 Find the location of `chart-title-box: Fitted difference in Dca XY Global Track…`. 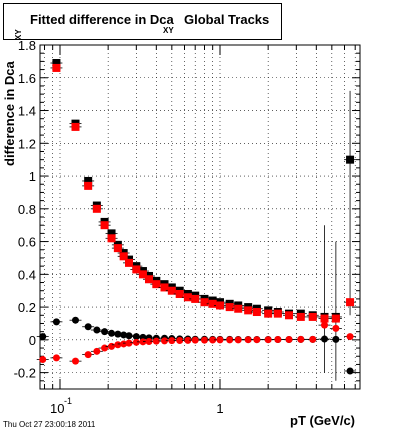

chart-title-box: Fitted difference in Dca XY Global Track… is located at coordinates (142, 21).